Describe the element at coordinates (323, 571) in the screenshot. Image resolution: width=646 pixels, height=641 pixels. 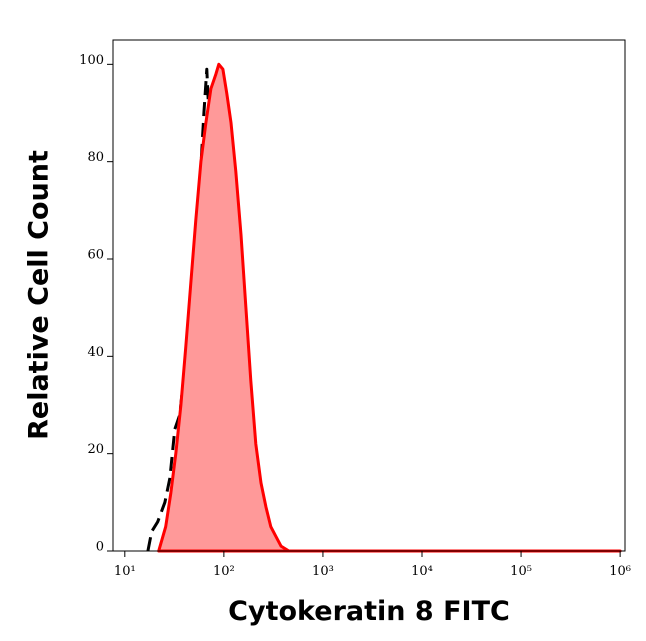
I see `x-tick-label: 10³` at that location.